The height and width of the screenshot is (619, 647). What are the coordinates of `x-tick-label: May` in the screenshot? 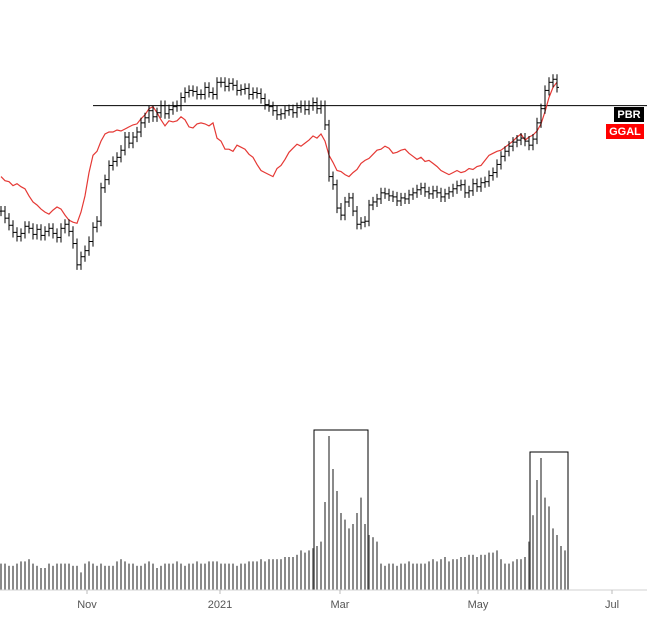 It's located at (478, 605).